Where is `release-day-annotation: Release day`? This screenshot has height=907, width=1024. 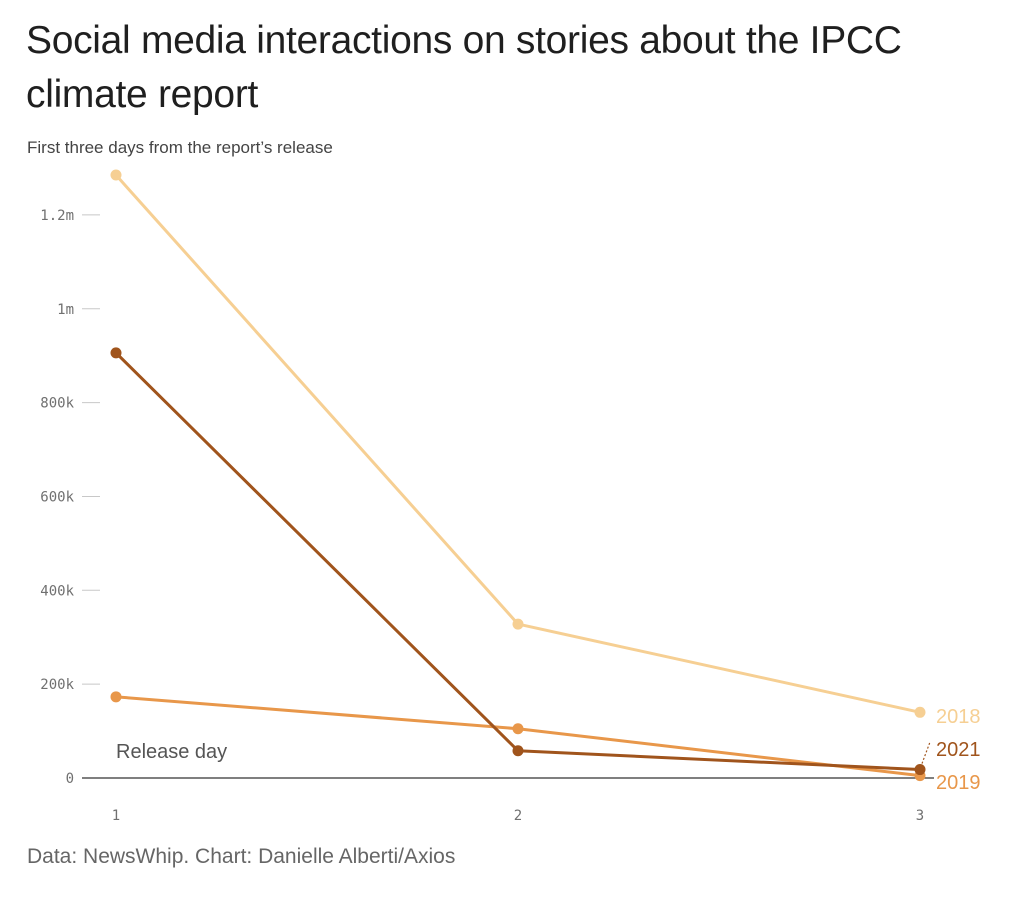
release-day-annotation: Release day is located at coordinates (171, 752).